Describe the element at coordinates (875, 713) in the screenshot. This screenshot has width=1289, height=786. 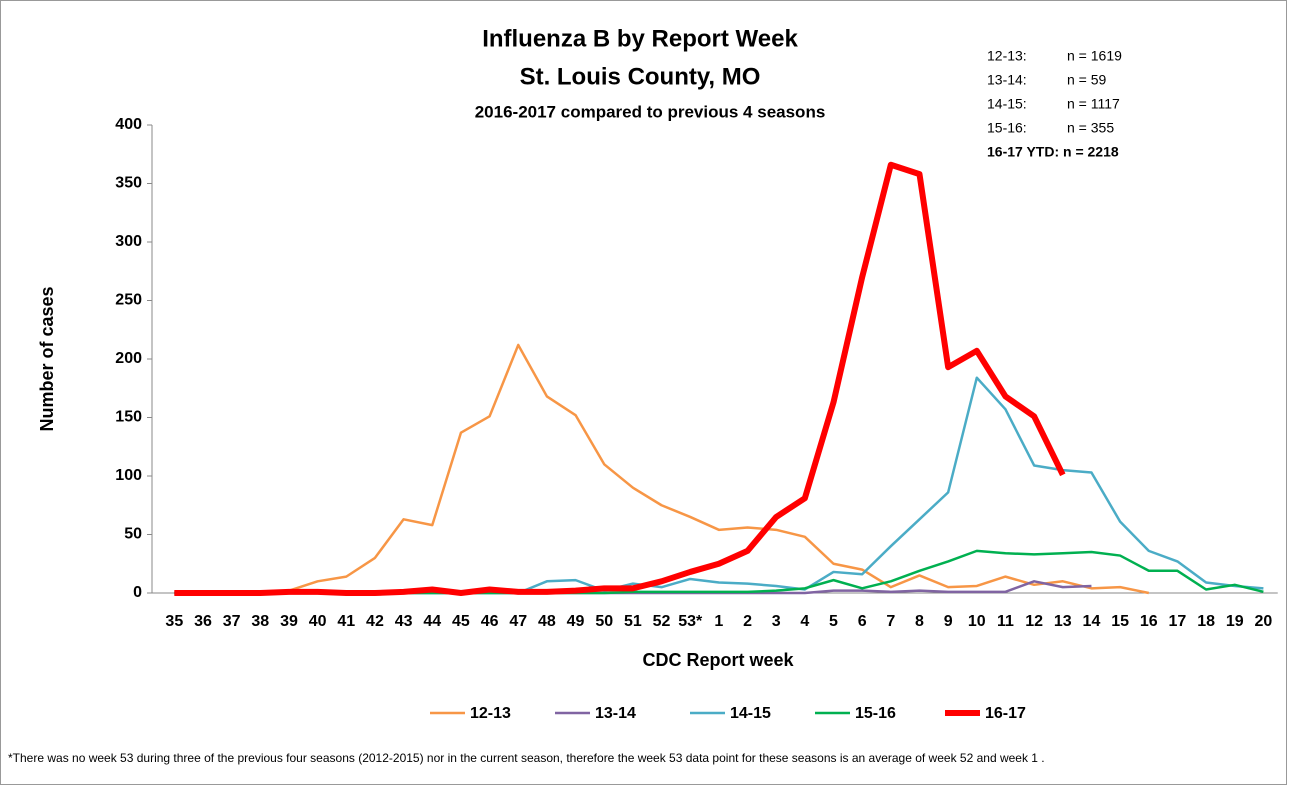
I see `legend-label: 15-16` at that location.